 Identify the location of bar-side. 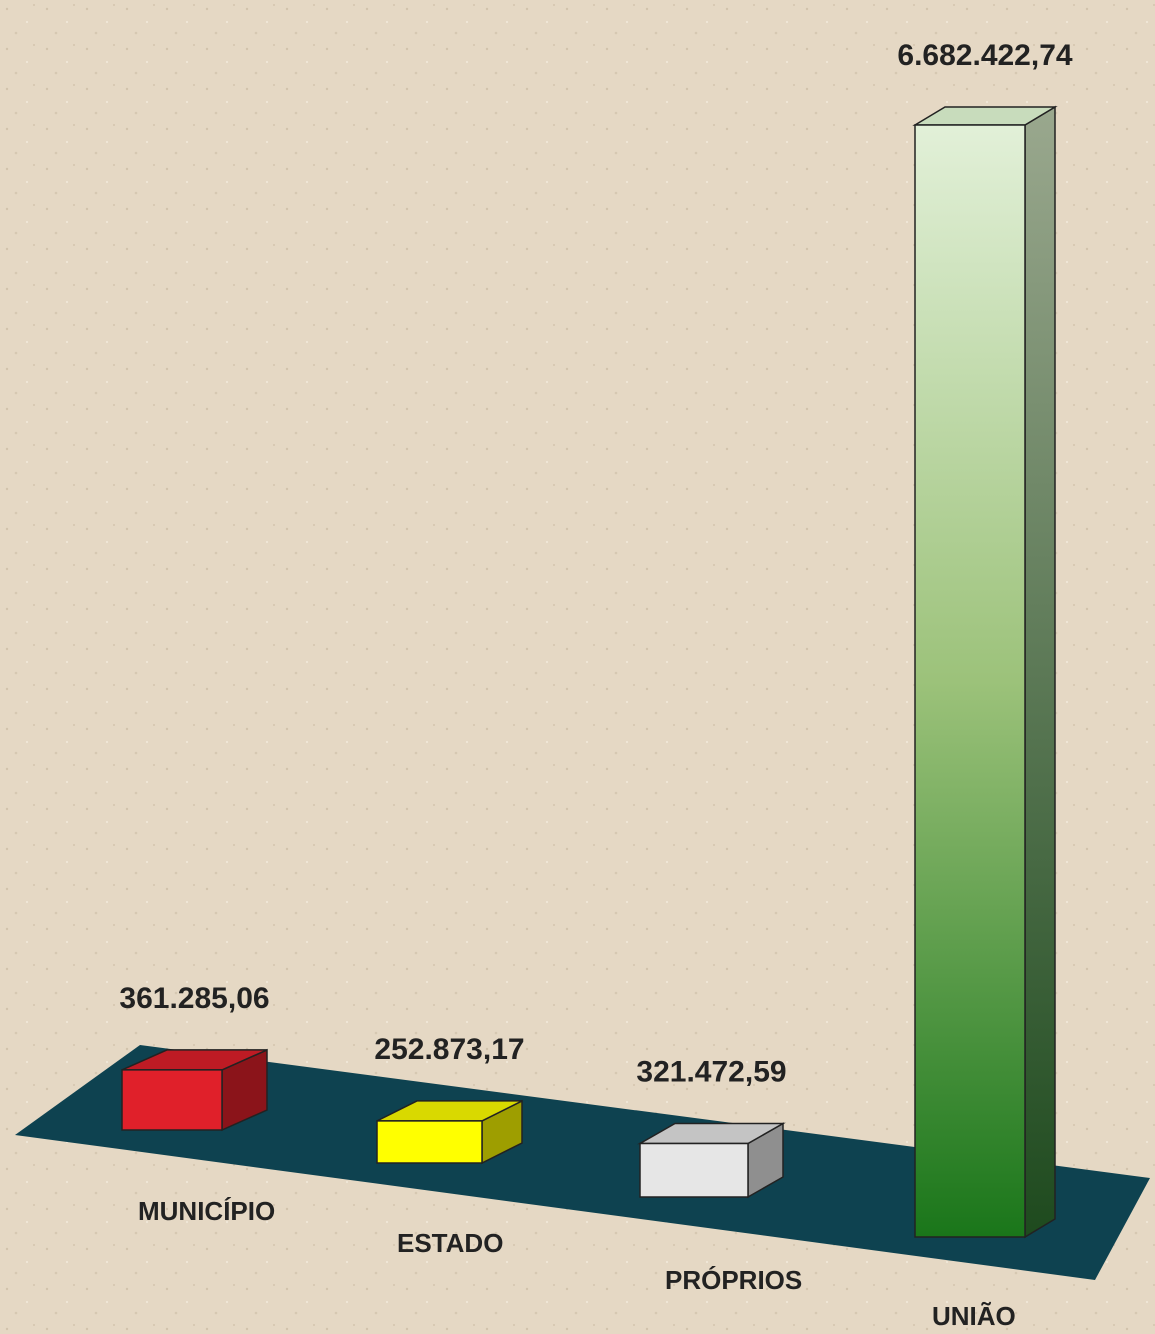
(1040, 672).